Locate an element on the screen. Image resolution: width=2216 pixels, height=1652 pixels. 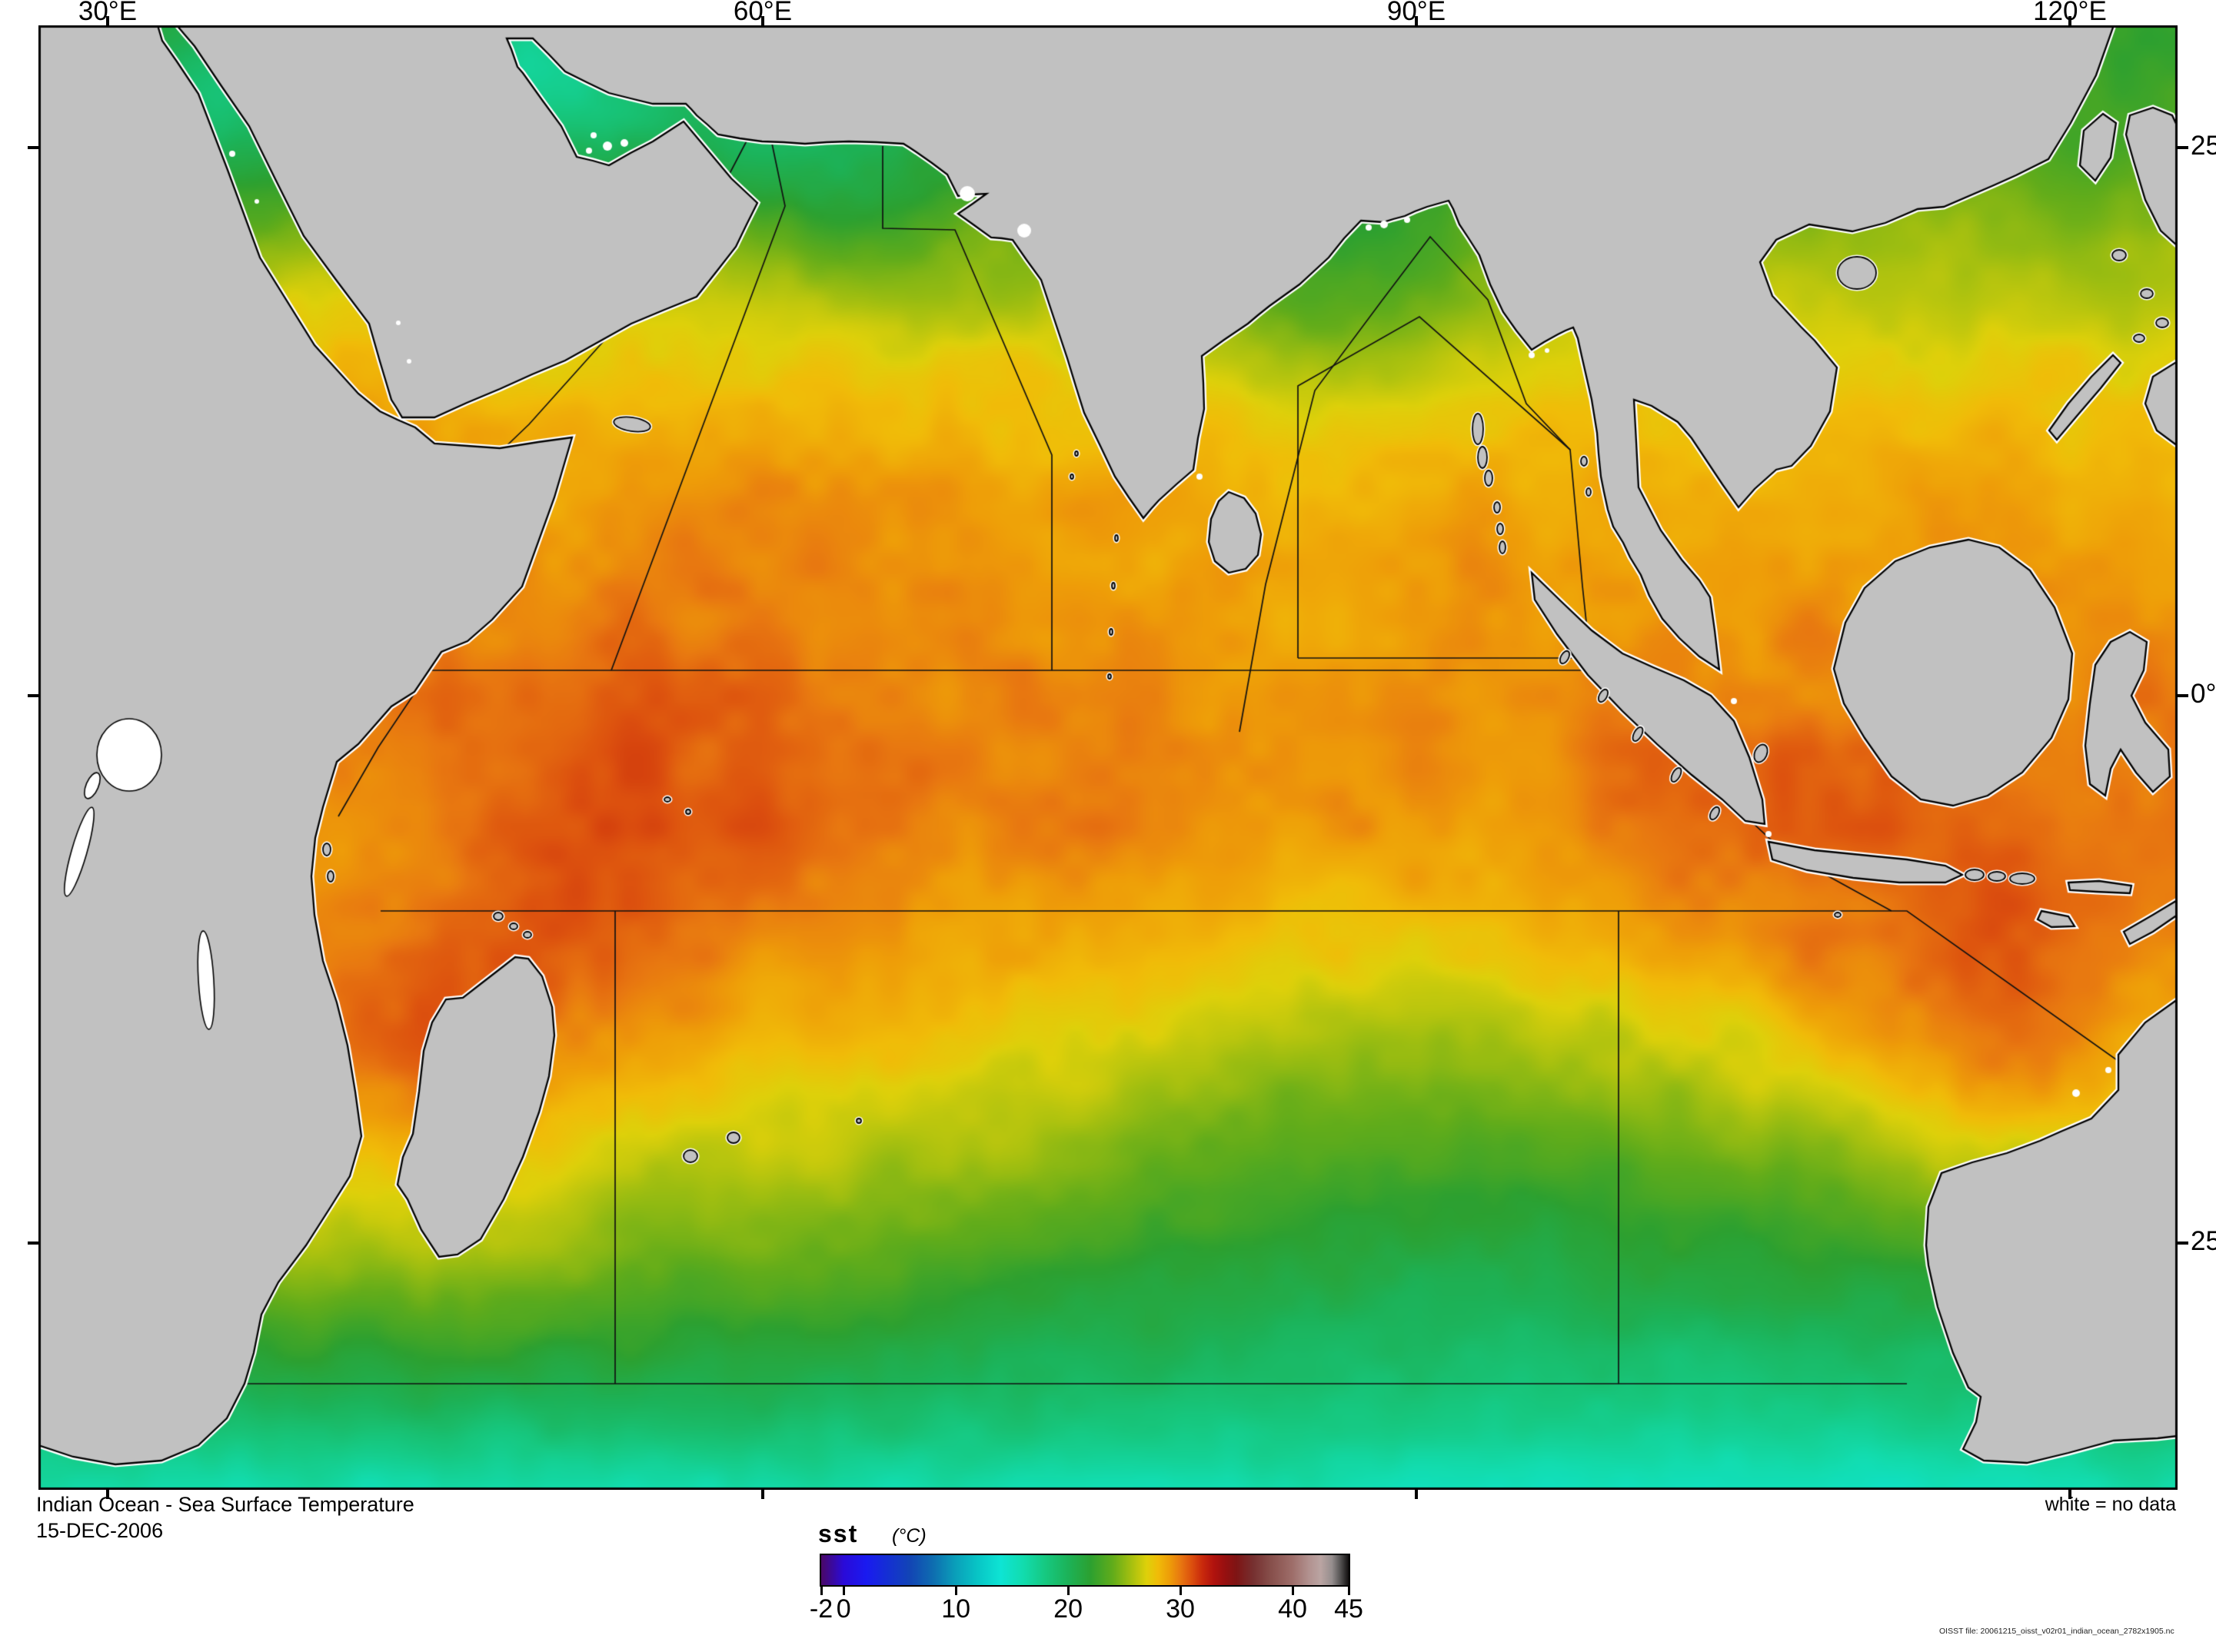
colorbar-tick-label: 30 is located at coordinates (1181, 1609).